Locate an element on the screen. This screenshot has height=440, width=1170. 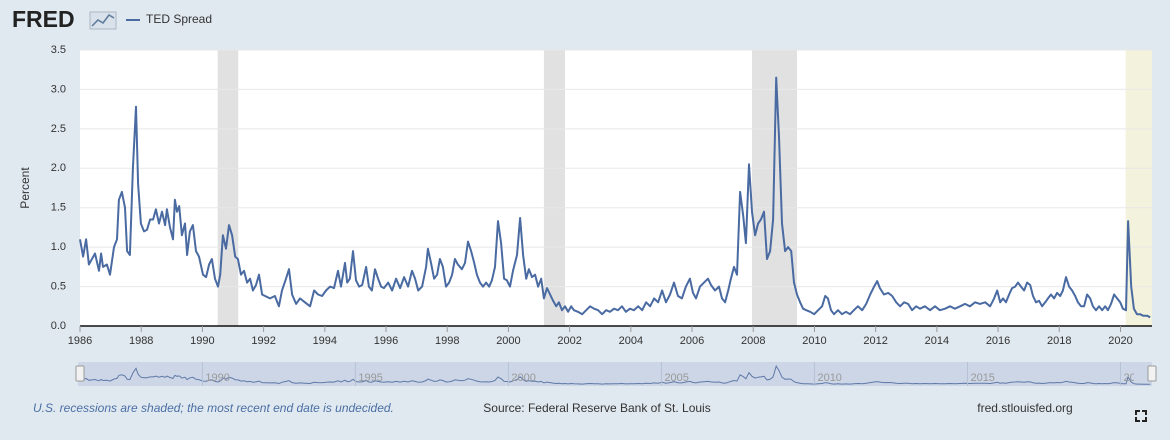
x-tick-label: 2000 is located at coordinates (508, 341).